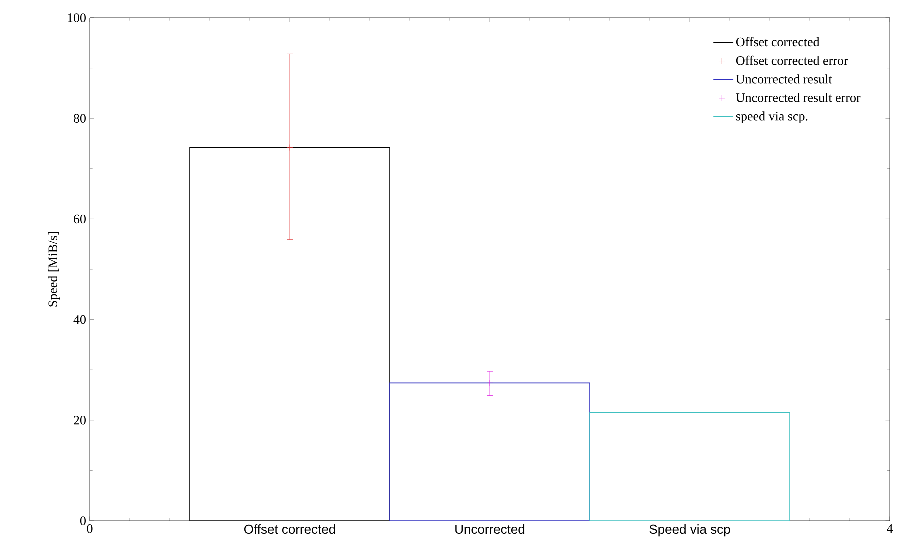 Image resolution: width=902 pixels, height=557 pixels. I want to click on legend-label: Offset corrected, so click(778, 42).